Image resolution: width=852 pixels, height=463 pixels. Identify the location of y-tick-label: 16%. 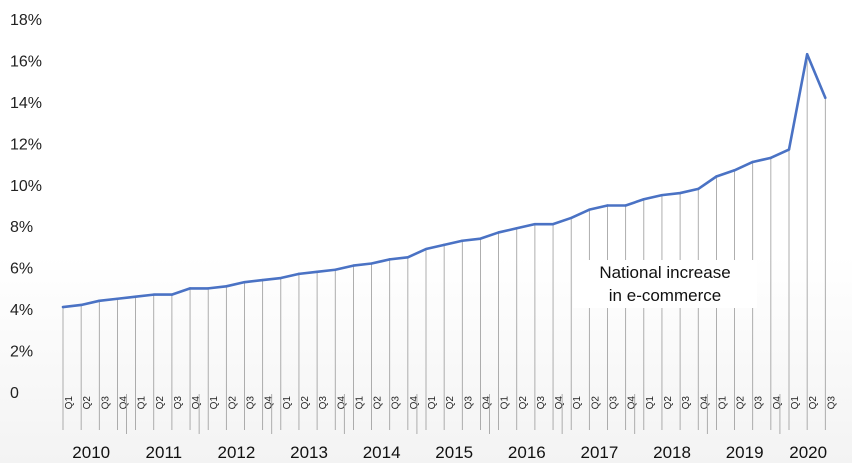
(26, 61).